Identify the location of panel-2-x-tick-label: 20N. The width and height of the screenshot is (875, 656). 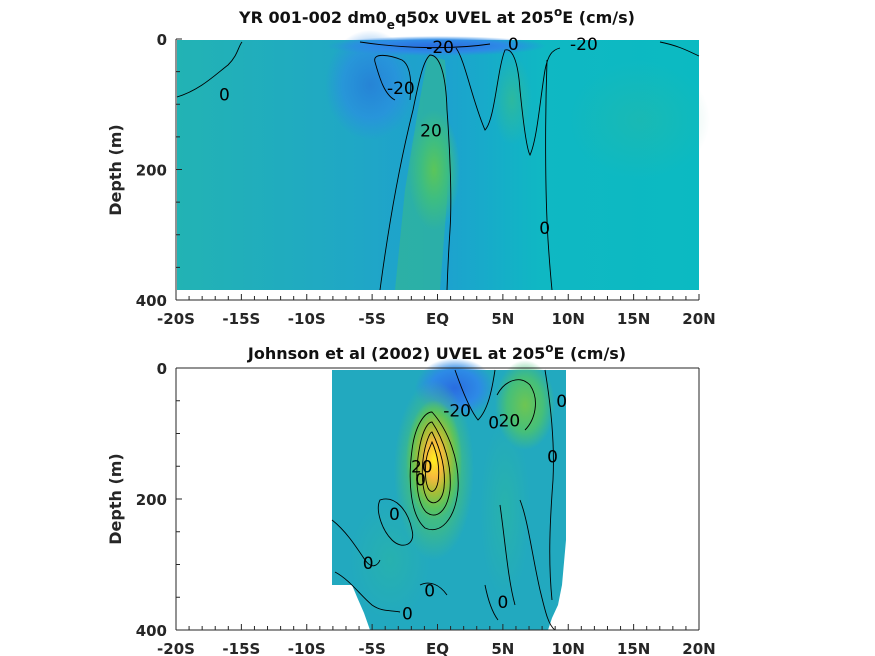
(698, 648).